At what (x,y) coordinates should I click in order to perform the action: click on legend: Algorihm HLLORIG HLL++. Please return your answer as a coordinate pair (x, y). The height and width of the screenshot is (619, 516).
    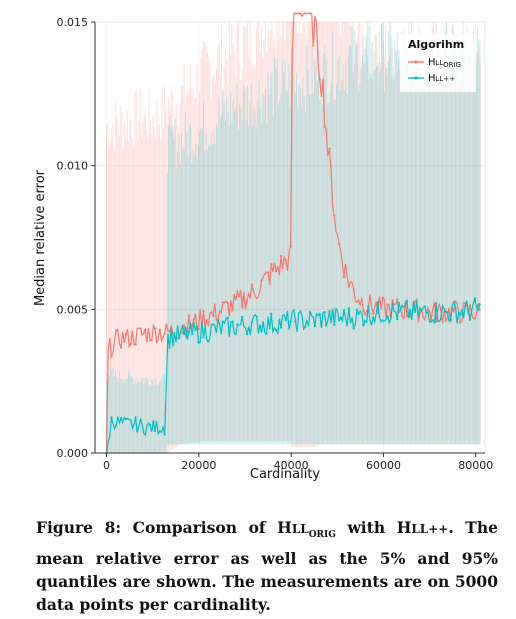
    Looking at the image, I should click on (438, 63).